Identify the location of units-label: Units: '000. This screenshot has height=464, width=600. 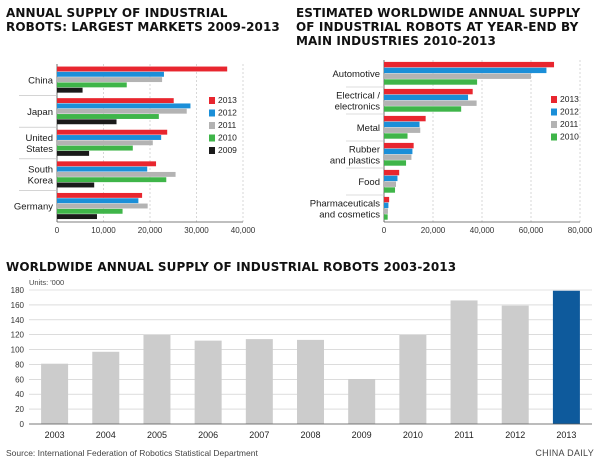
(46, 282).